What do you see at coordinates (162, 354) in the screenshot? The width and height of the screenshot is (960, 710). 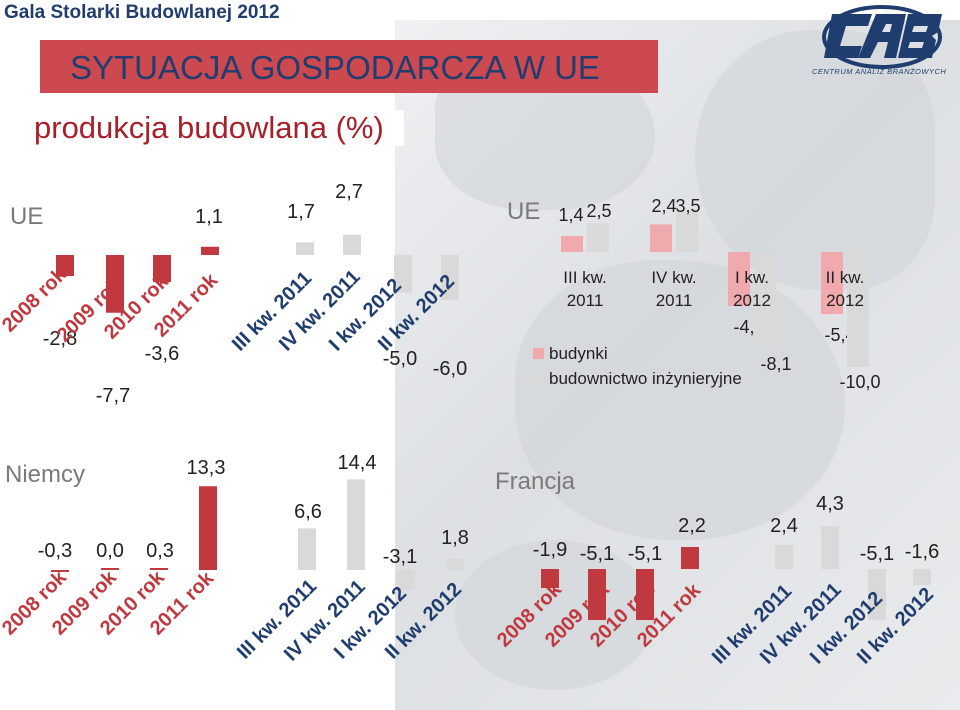 I see `ue-data-label-2010-rok: -3,6` at bounding box center [162, 354].